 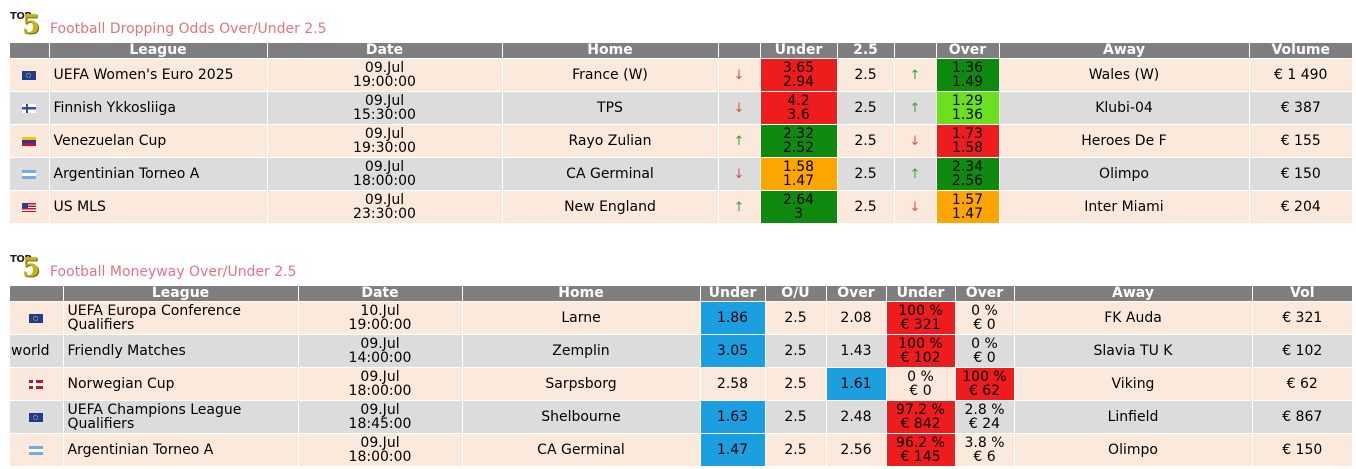 What do you see at coordinates (865, 51) in the screenshot?
I see `column-header: 2.5` at bounding box center [865, 51].